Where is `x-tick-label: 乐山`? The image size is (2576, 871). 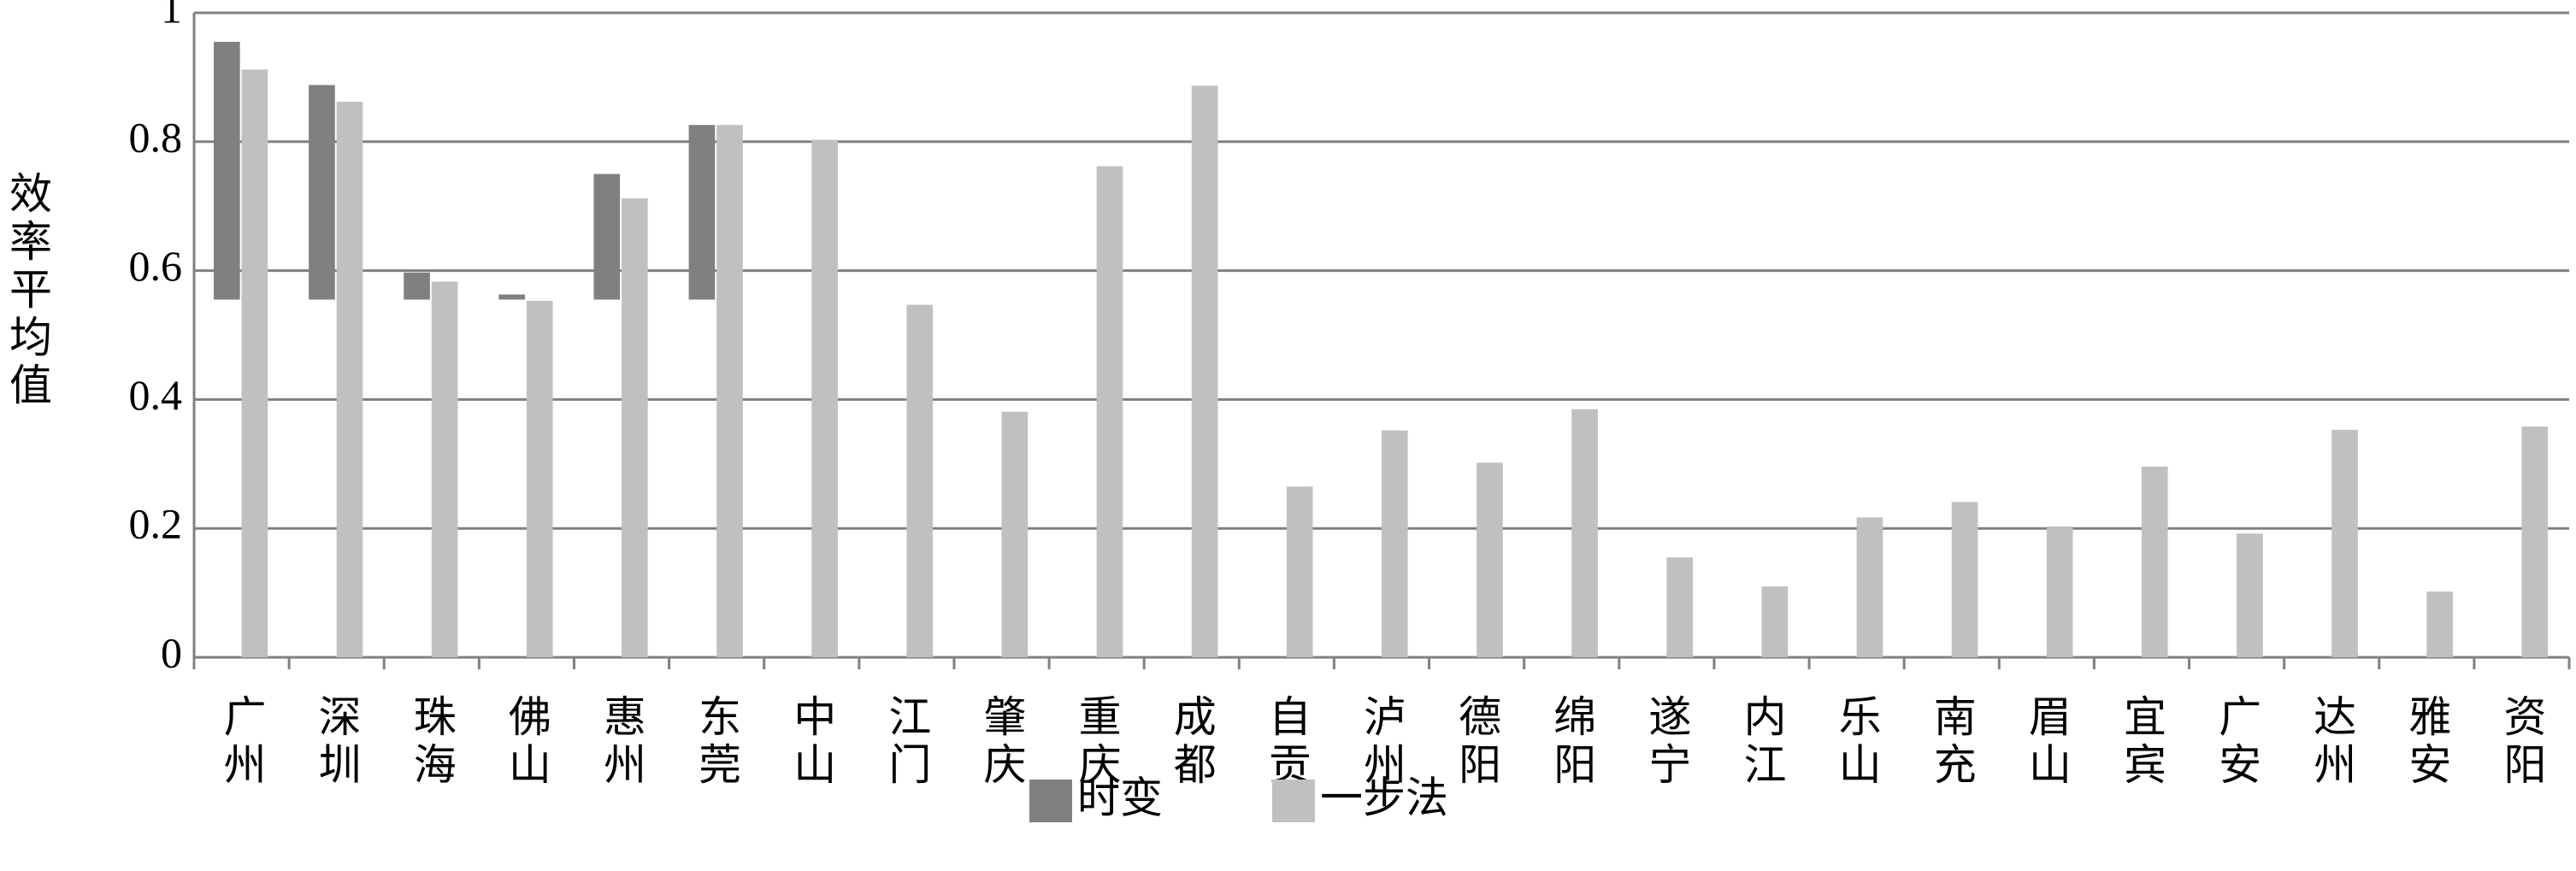
x-tick-label: 乐山 is located at coordinates (1857, 742).